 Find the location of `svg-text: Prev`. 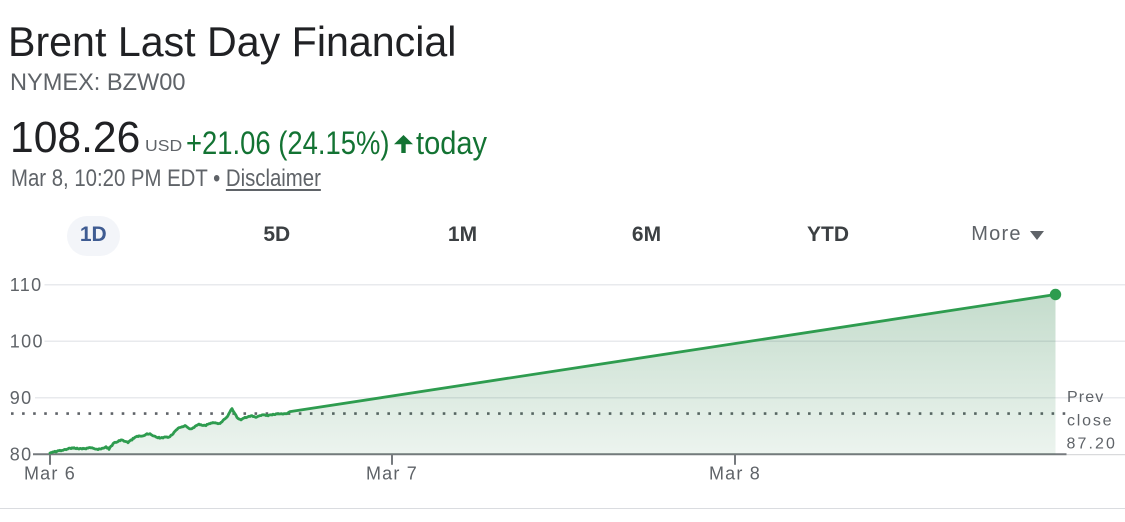

svg-text: Prev is located at coordinates (1085, 397).